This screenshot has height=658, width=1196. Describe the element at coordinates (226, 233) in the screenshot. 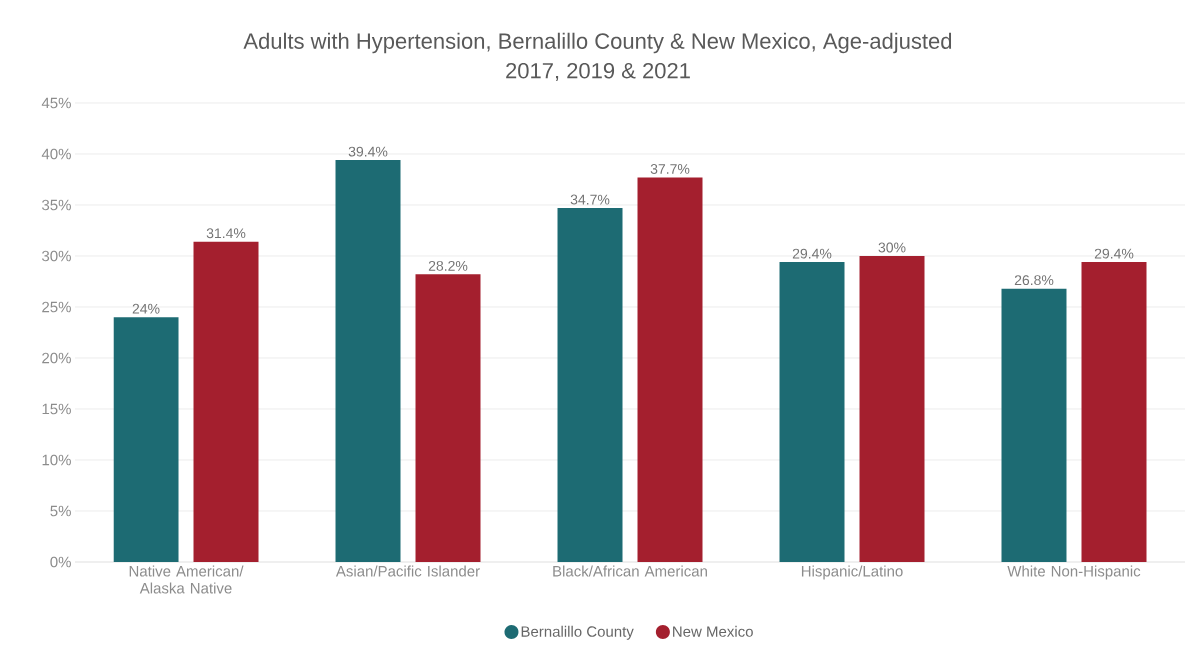

I see `data-label: 31.4%` at that location.